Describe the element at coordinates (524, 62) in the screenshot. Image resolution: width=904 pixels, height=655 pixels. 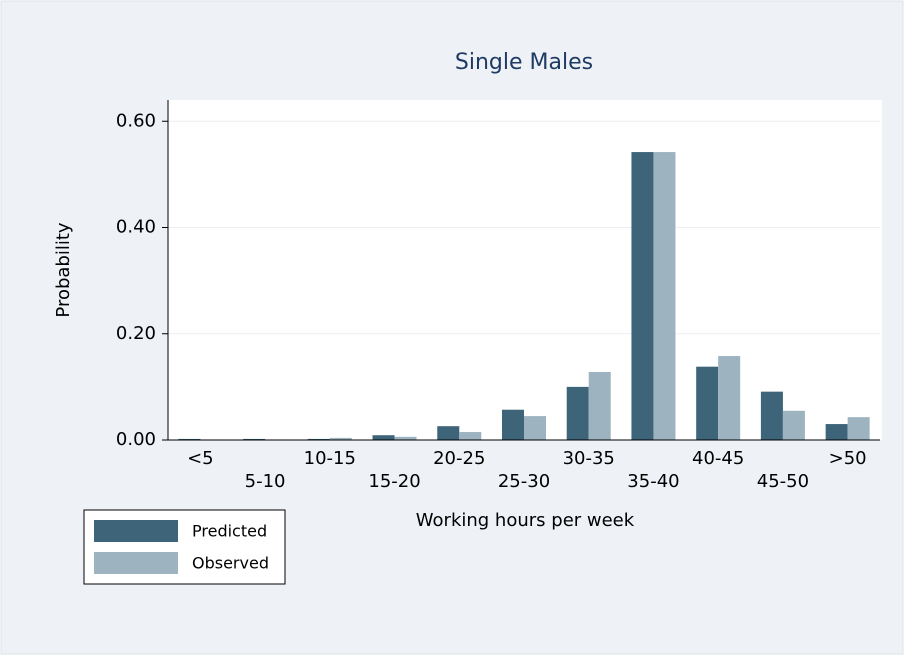
I see `chart-title: Single Males` at that location.